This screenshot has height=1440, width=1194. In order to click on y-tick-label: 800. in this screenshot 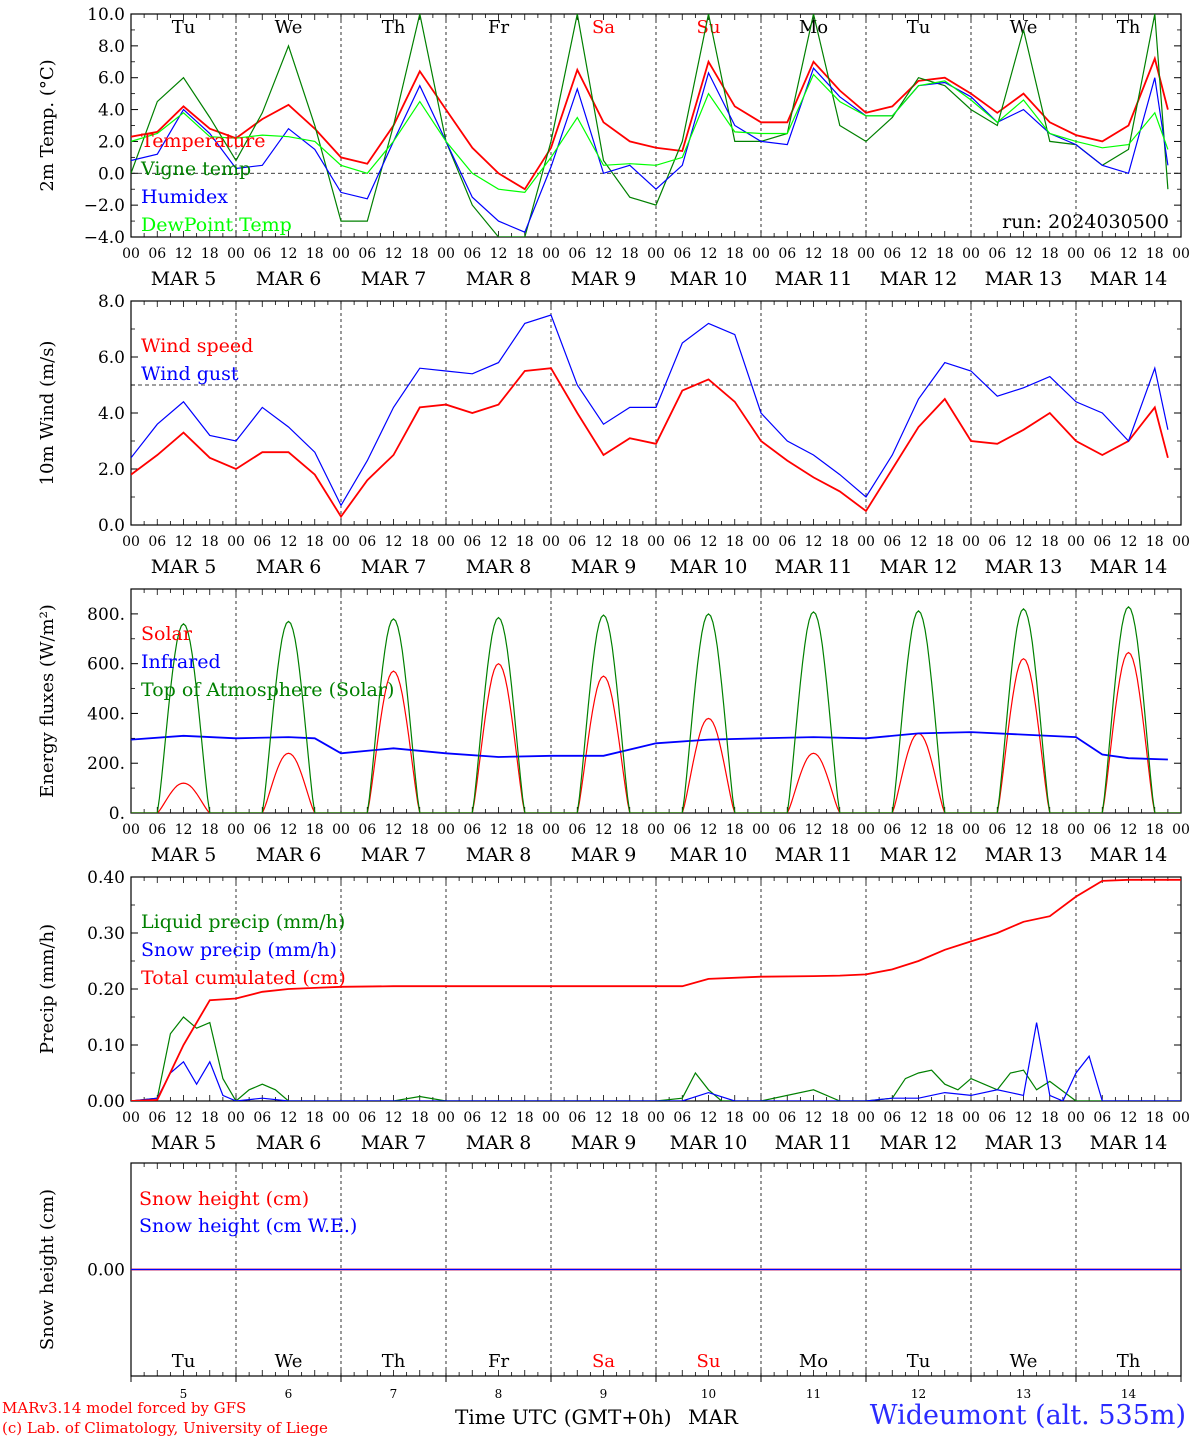, I will do `click(106, 615)`.